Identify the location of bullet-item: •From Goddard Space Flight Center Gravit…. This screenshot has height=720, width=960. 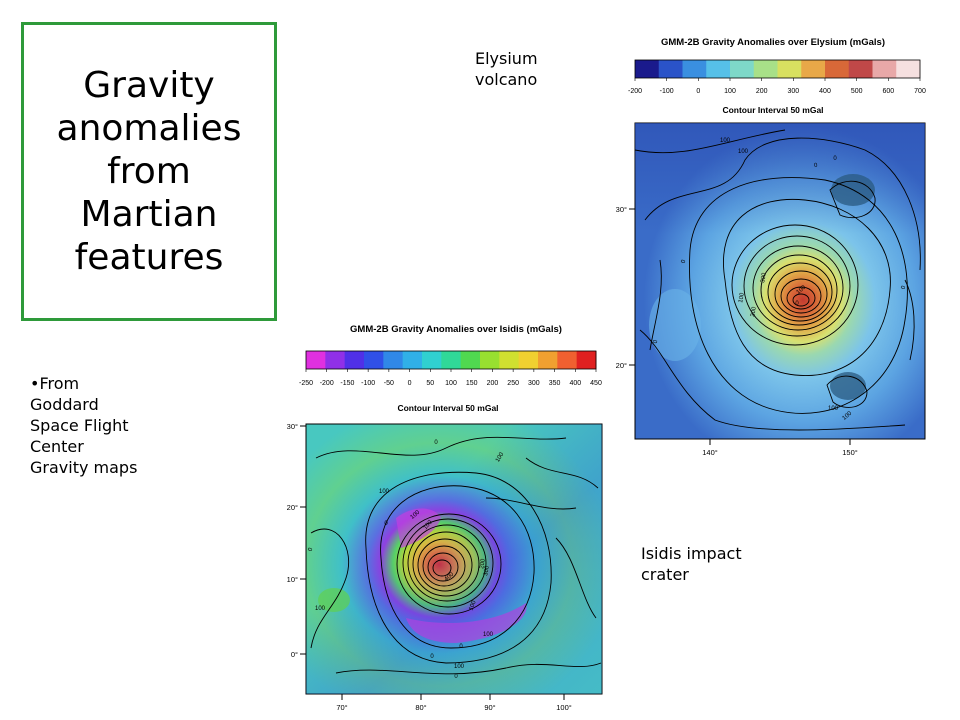
(110, 425).